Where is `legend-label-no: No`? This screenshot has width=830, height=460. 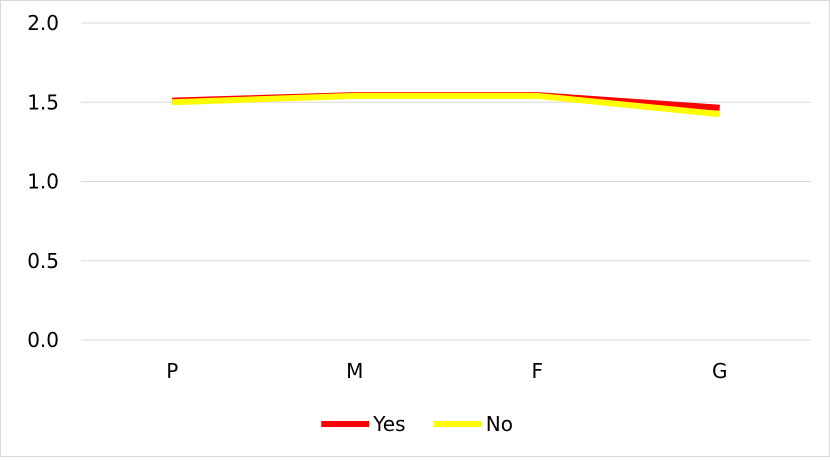 legend-label-no: No is located at coordinates (499, 424).